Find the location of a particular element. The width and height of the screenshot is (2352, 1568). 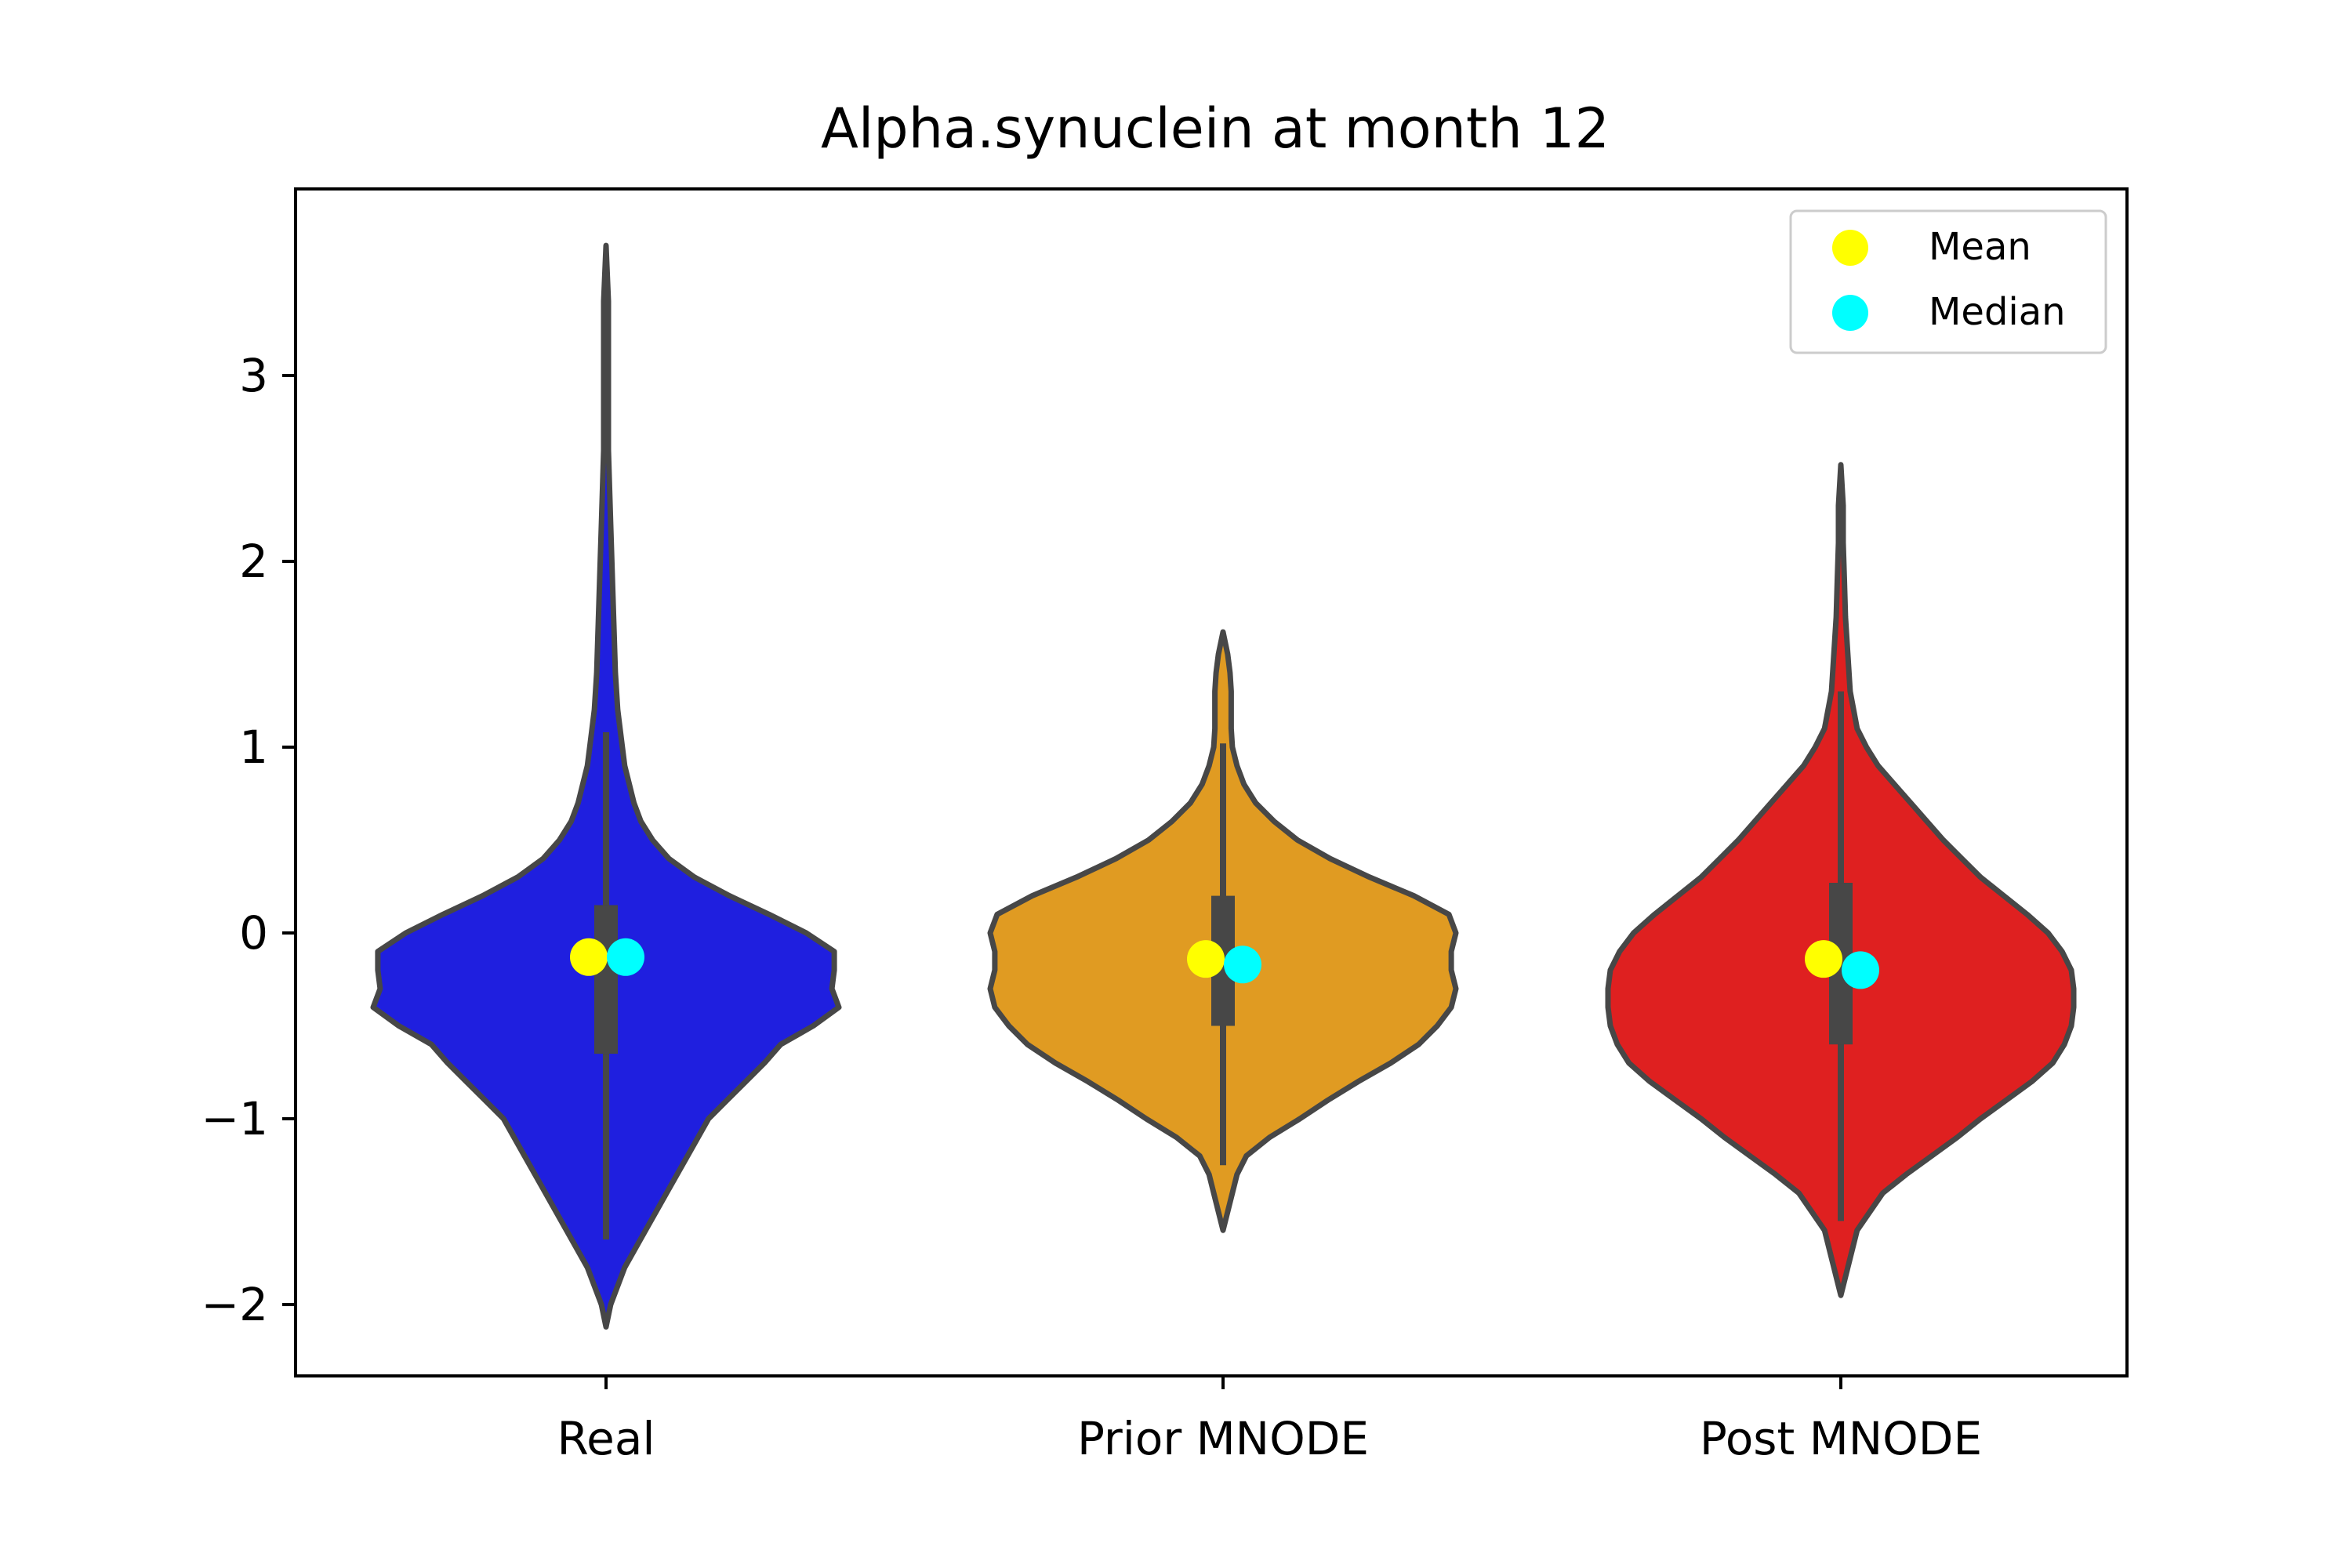

chart-title: Alpha.synuclein at month 12 is located at coordinates (1215, 128).